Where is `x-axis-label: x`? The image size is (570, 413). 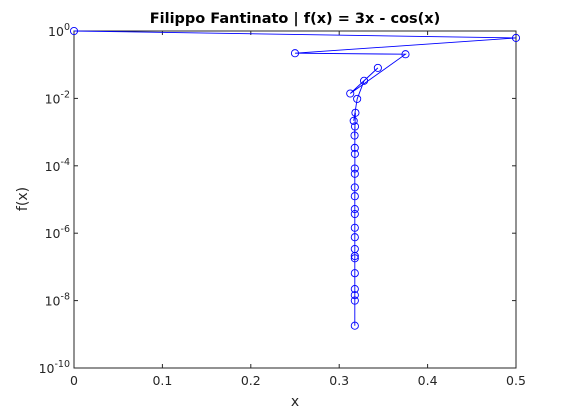 x-axis-label: x is located at coordinates (295, 402).